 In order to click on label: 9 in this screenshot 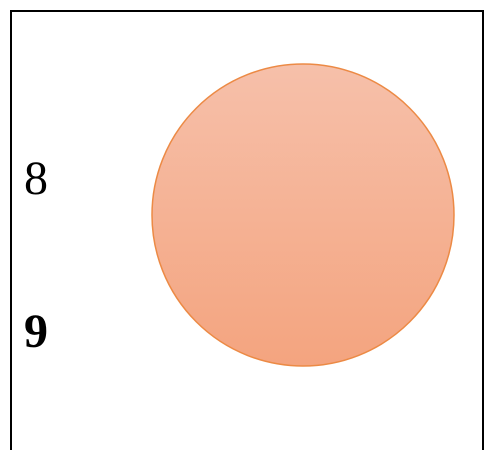, I will do `click(36, 331)`.